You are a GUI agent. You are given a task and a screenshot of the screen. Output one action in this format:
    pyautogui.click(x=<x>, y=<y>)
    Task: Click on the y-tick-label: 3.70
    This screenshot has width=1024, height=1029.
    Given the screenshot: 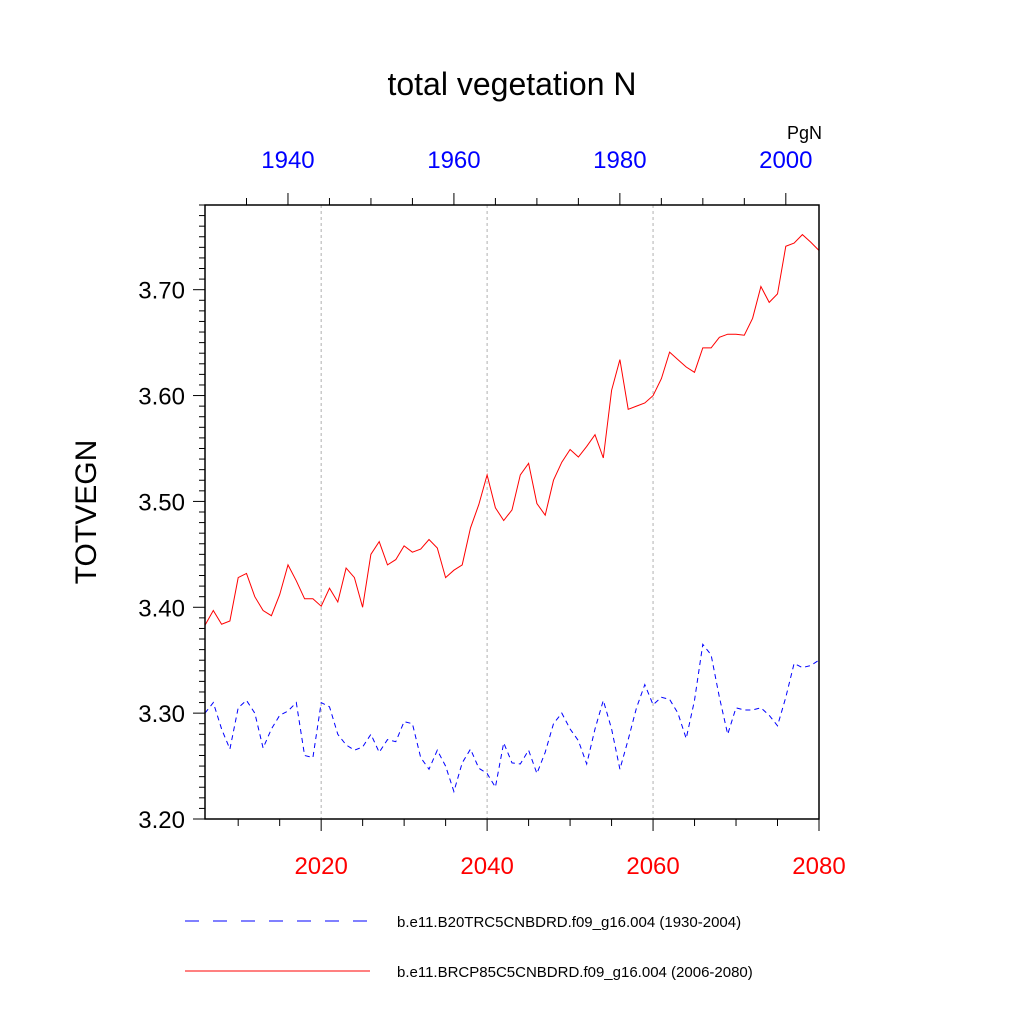 What is the action you would take?
    pyautogui.click(x=161, y=291)
    